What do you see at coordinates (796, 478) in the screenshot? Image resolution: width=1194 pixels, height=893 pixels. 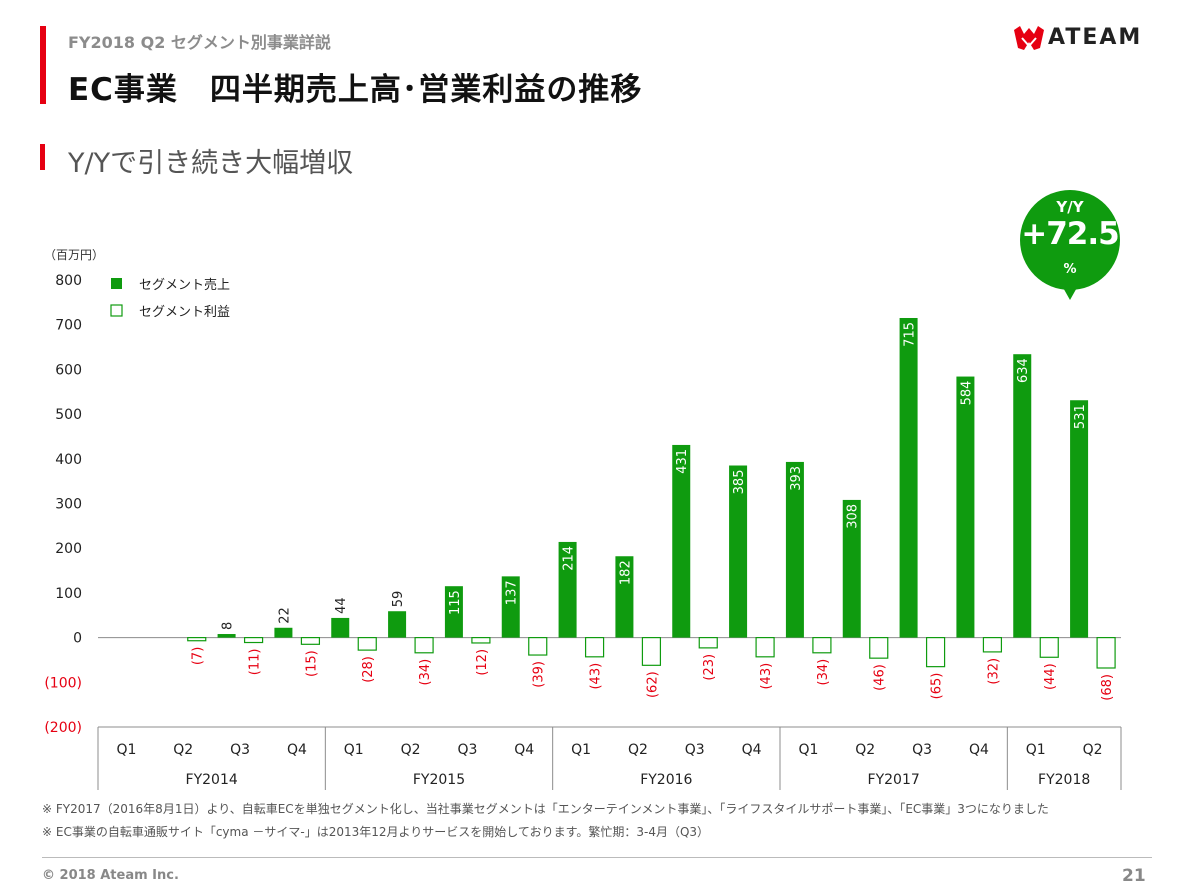 I see `sales-data-label: 393` at bounding box center [796, 478].